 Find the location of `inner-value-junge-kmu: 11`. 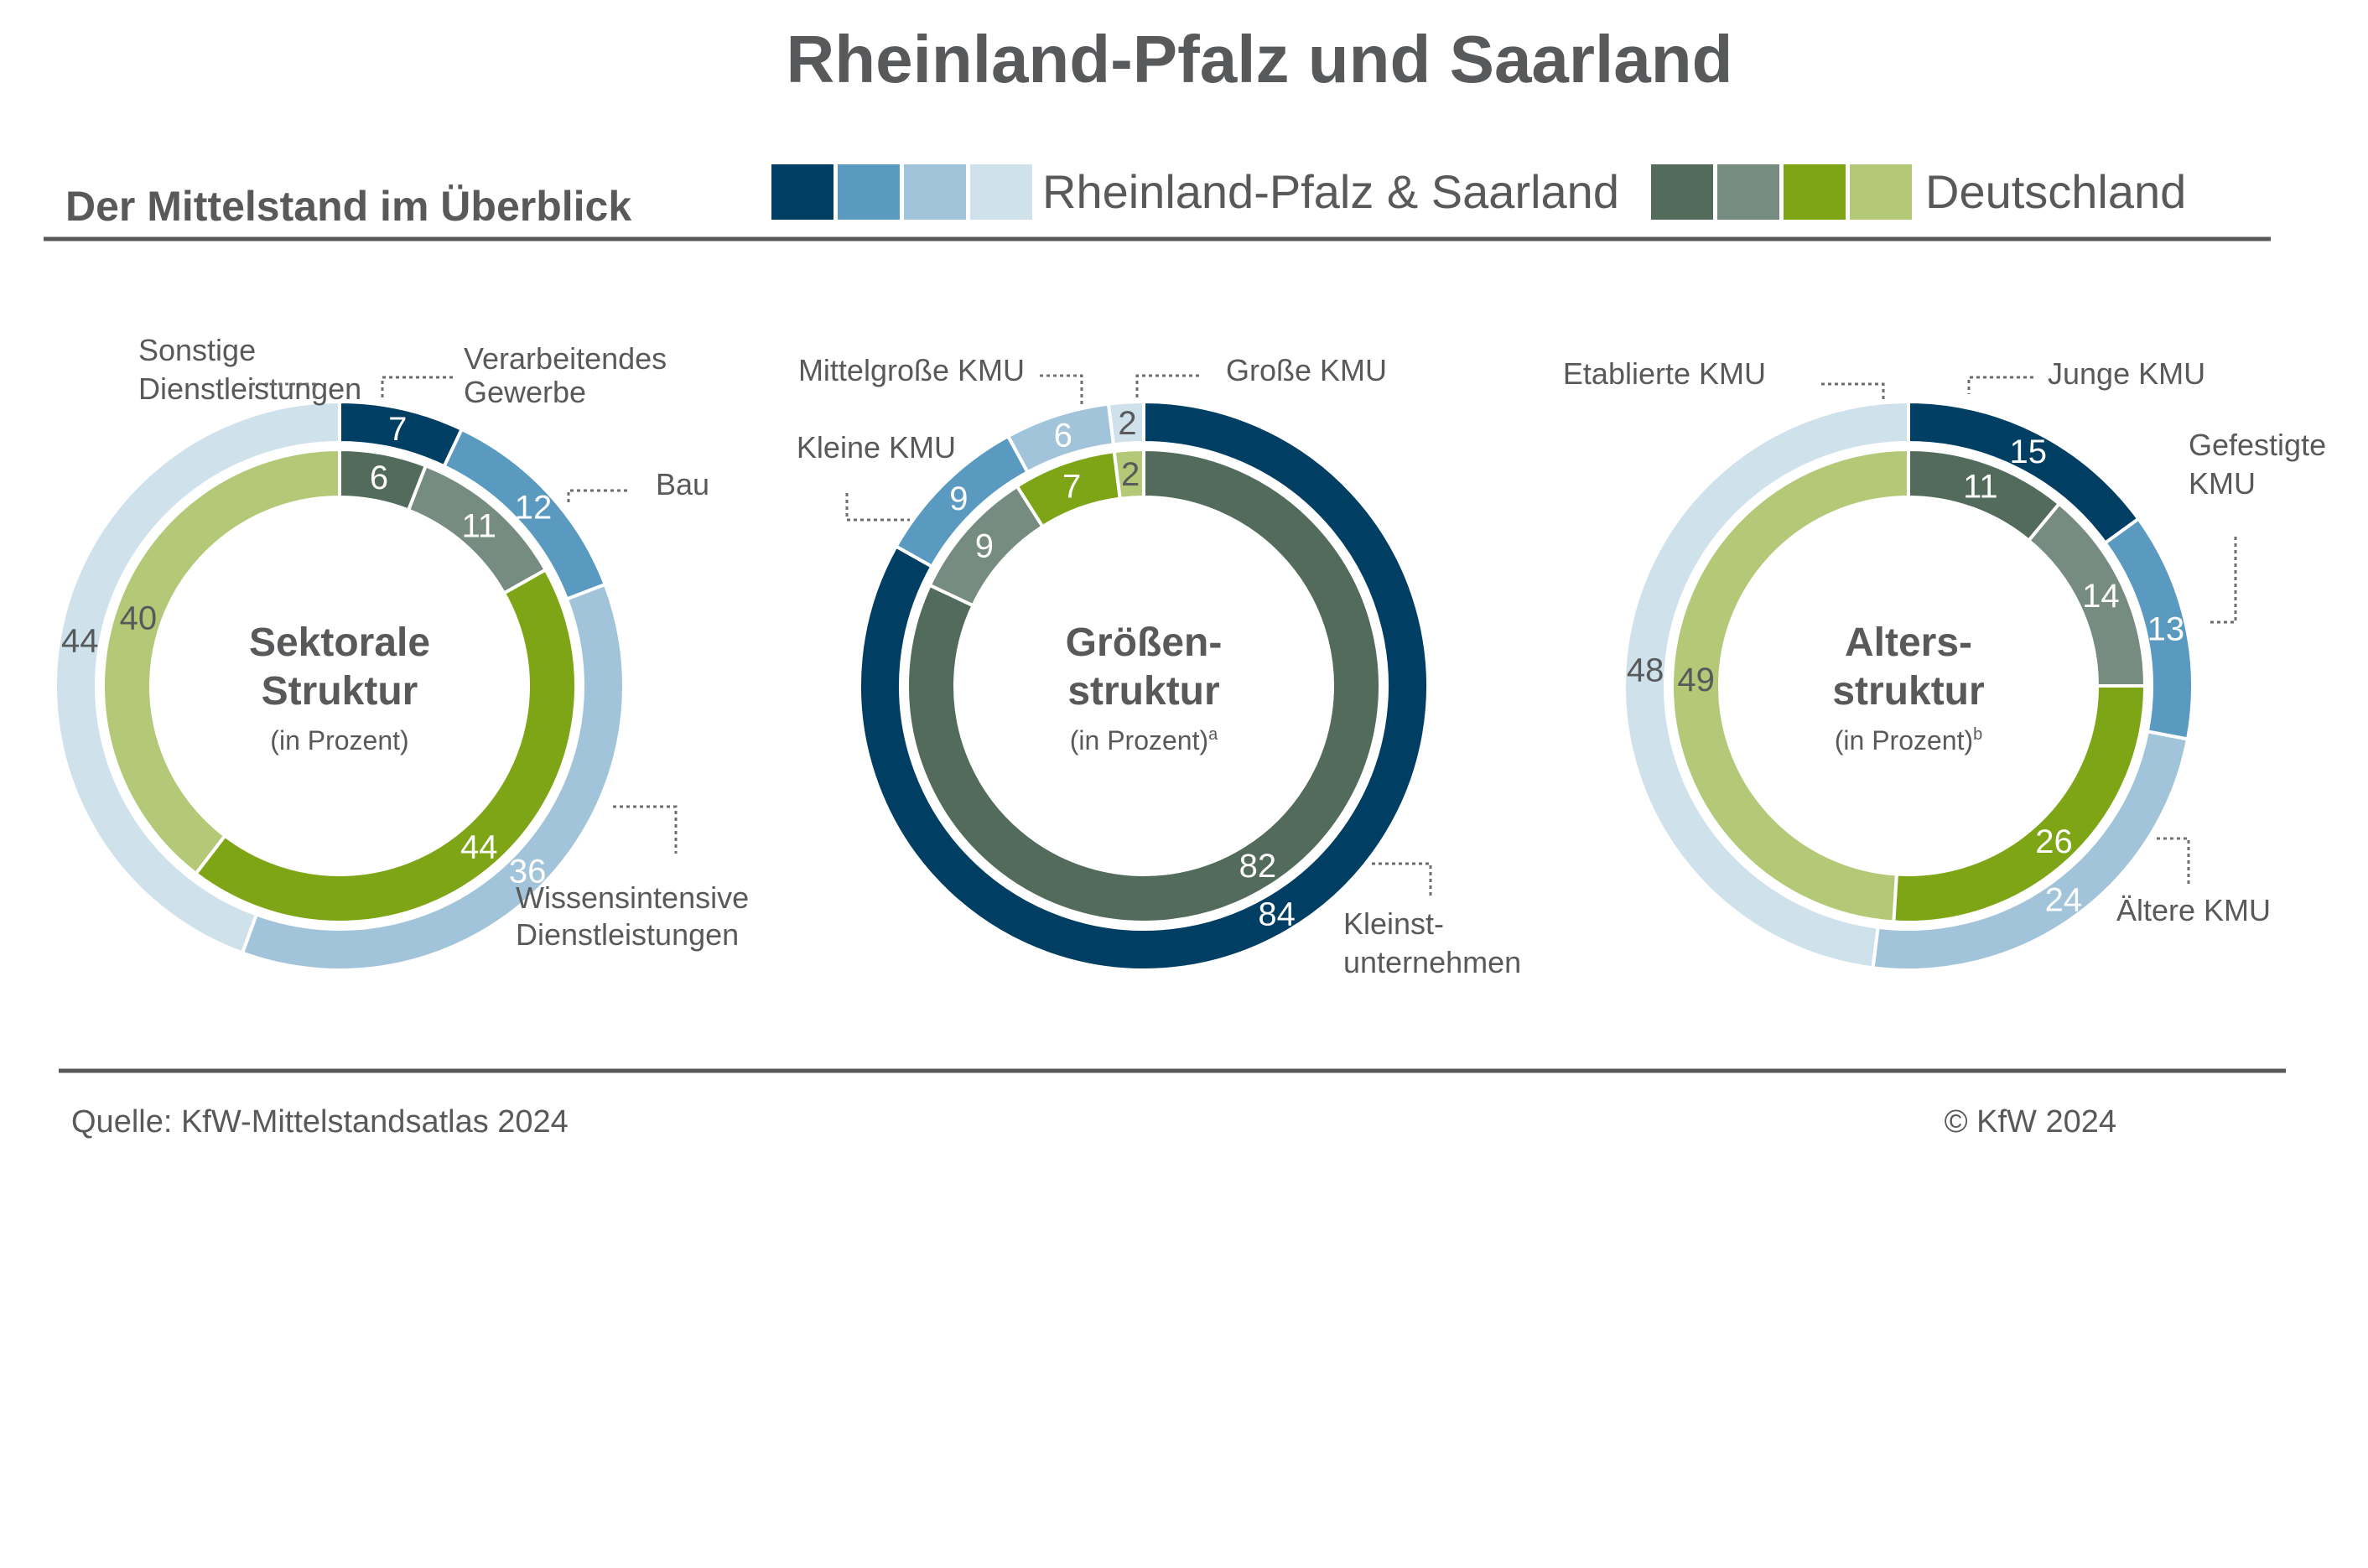

inner-value-junge-kmu: 11 is located at coordinates (1980, 486).